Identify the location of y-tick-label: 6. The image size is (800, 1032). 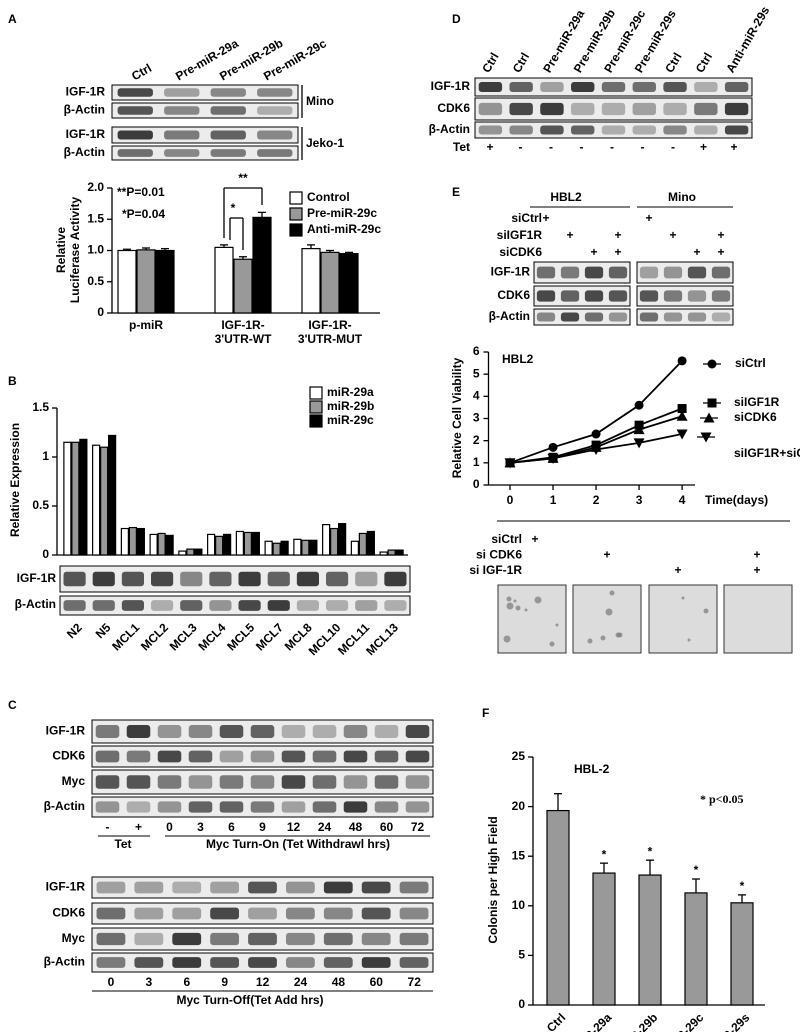
(476, 351).